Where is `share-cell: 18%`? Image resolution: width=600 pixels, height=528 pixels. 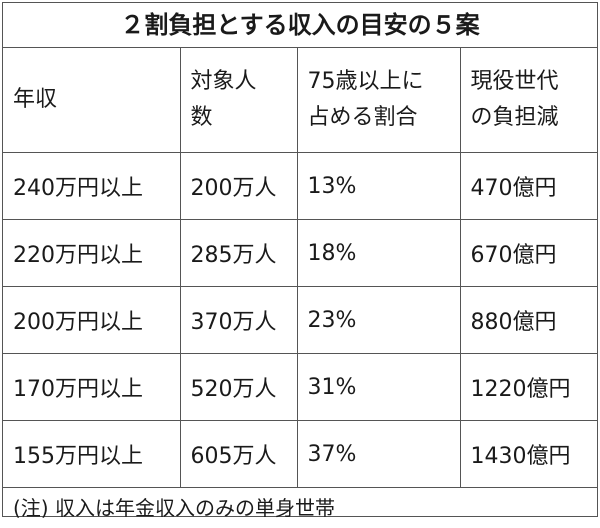 share-cell: 18% is located at coordinates (378, 253).